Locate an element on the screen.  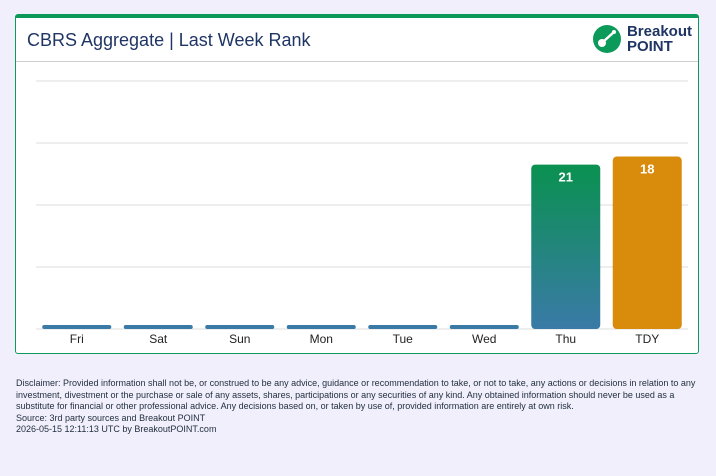
bar-sun is located at coordinates (240, 327).